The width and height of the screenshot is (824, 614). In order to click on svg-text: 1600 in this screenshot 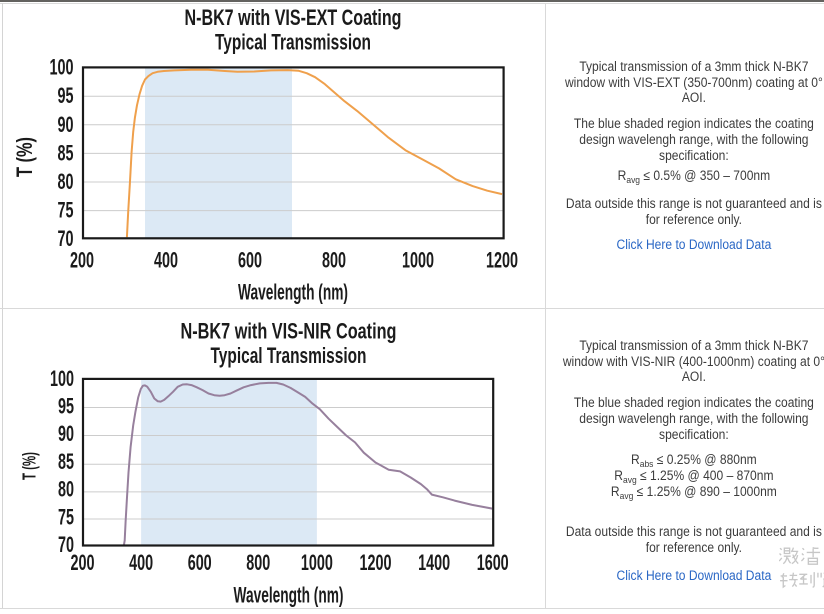, I will do `click(493, 562)`.